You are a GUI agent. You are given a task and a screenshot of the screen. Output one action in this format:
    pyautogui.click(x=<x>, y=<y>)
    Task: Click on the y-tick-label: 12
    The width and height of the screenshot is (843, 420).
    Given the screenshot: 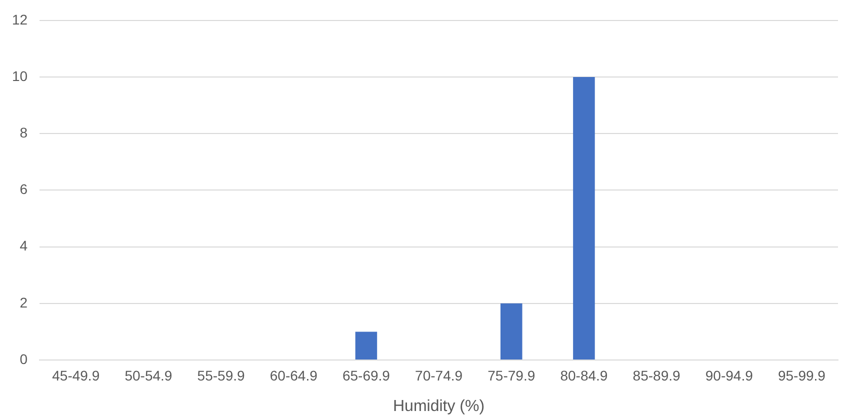 What is the action you would take?
    pyautogui.click(x=20, y=19)
    